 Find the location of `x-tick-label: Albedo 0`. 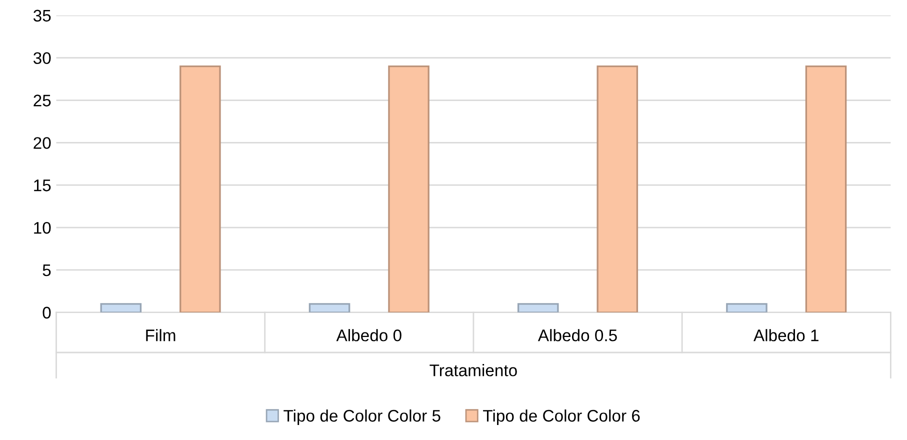

x-tick-label: Albedo 0 is located at coordinates (369, 335).